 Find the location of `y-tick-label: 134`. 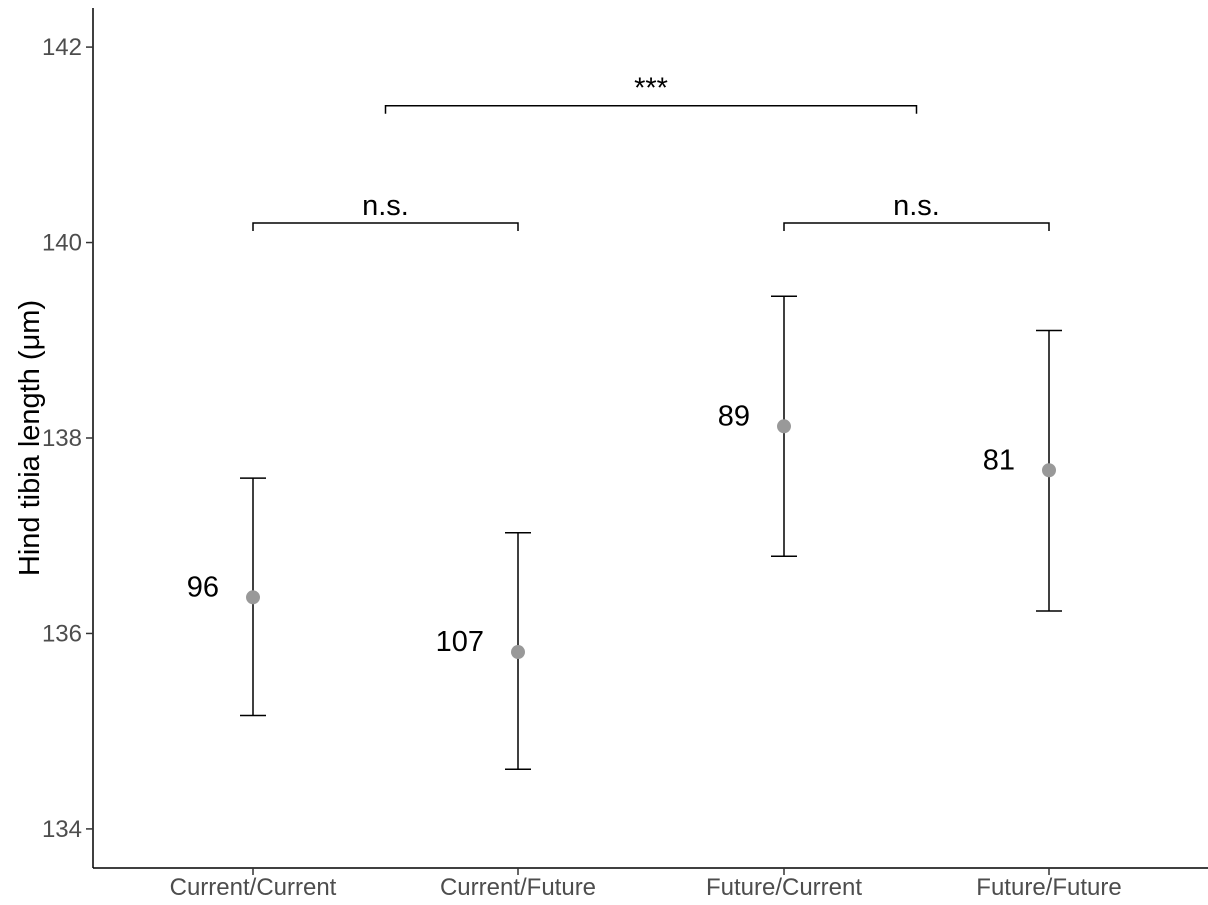

y-tick-label: 134 is located at coordinates (62, 829).